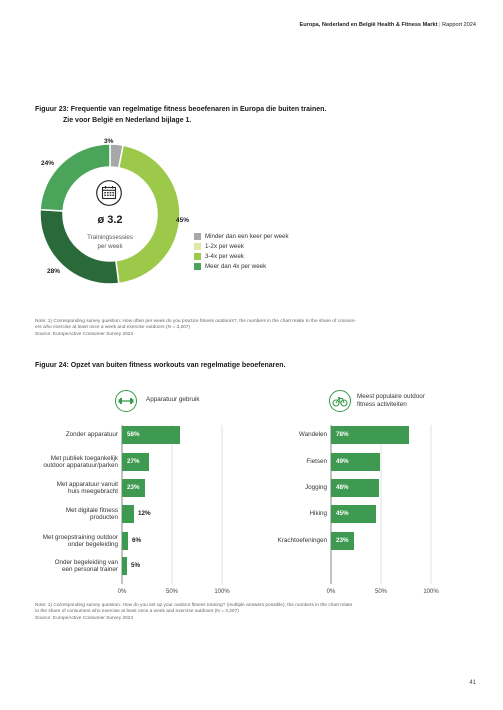  Describe the element at coordinates (144, 513) in the screenshot. I see `equipment-bar-value: 12%` at that location.